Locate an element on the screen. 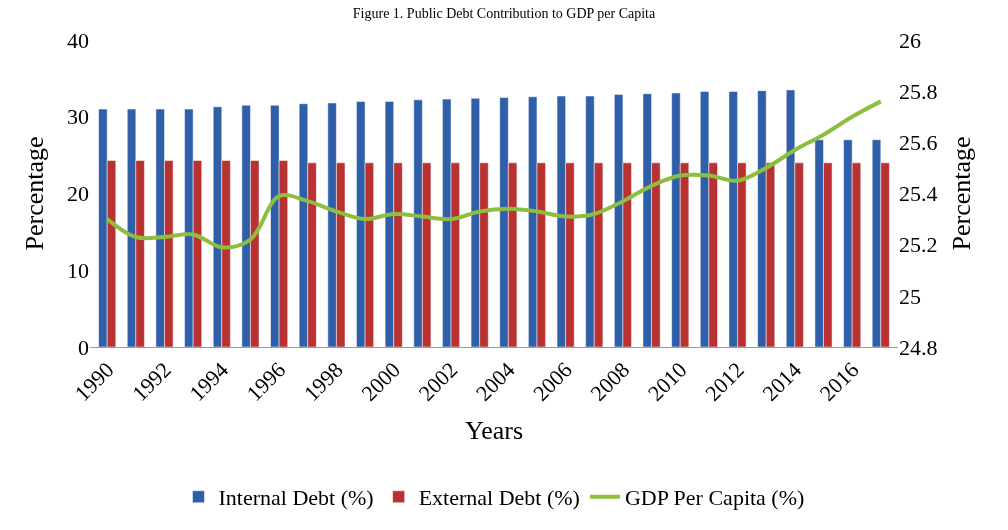 This screenshot has width=1008, height=530. y-tick-label: 10 is located at coordinates (78, 270).